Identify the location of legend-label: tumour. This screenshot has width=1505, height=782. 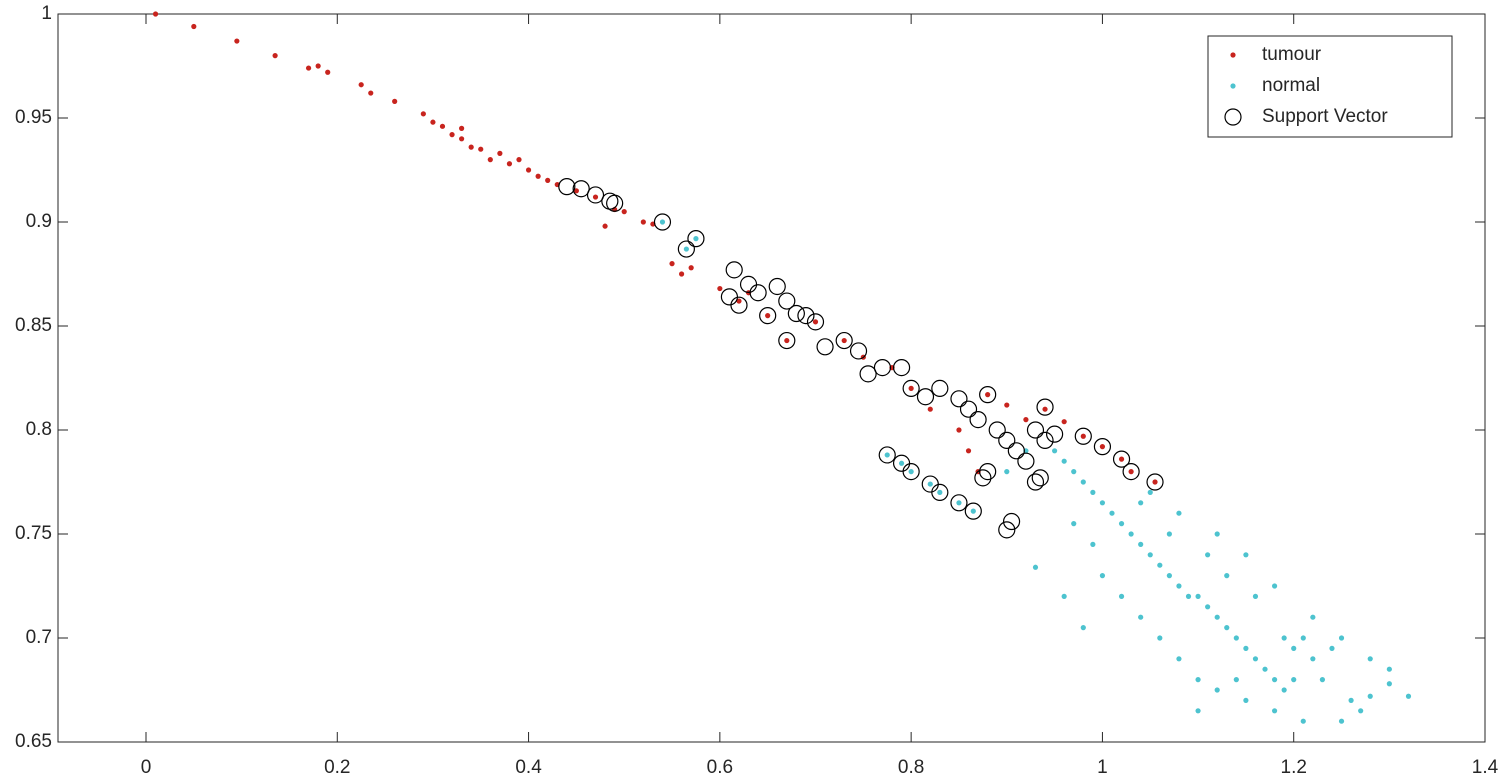
(1292, 54).